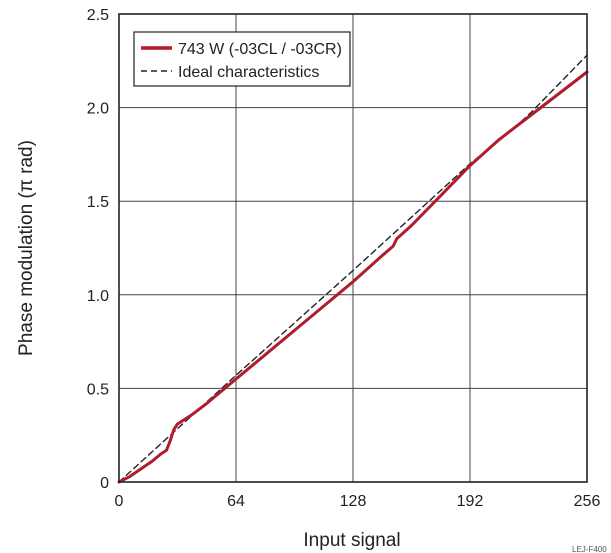 This screenshot has height=553, width=611. Describe the element at coordinates (98, 296) in the screenshot. I see `y-tick-label-1-0: 1.0` at that location.